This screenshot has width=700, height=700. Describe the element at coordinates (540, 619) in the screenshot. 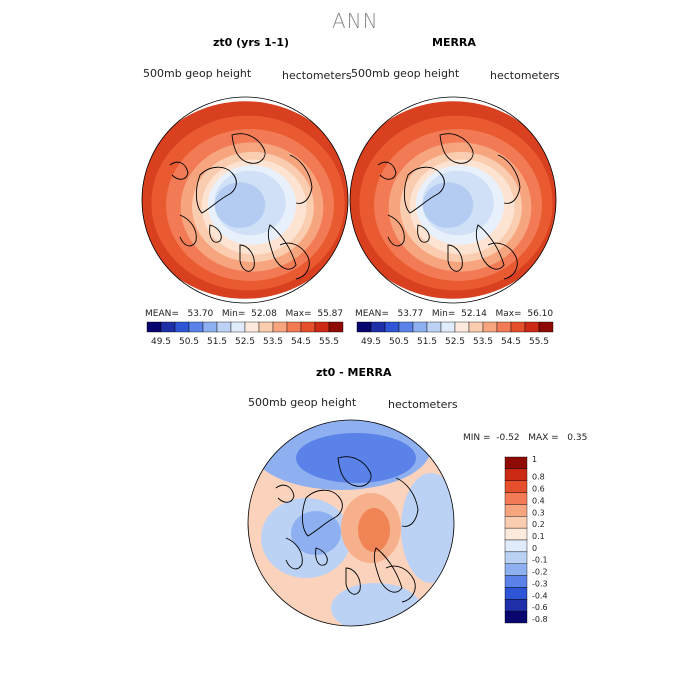

I see `panel3-colorbar-label-13: -0.8` at that location.